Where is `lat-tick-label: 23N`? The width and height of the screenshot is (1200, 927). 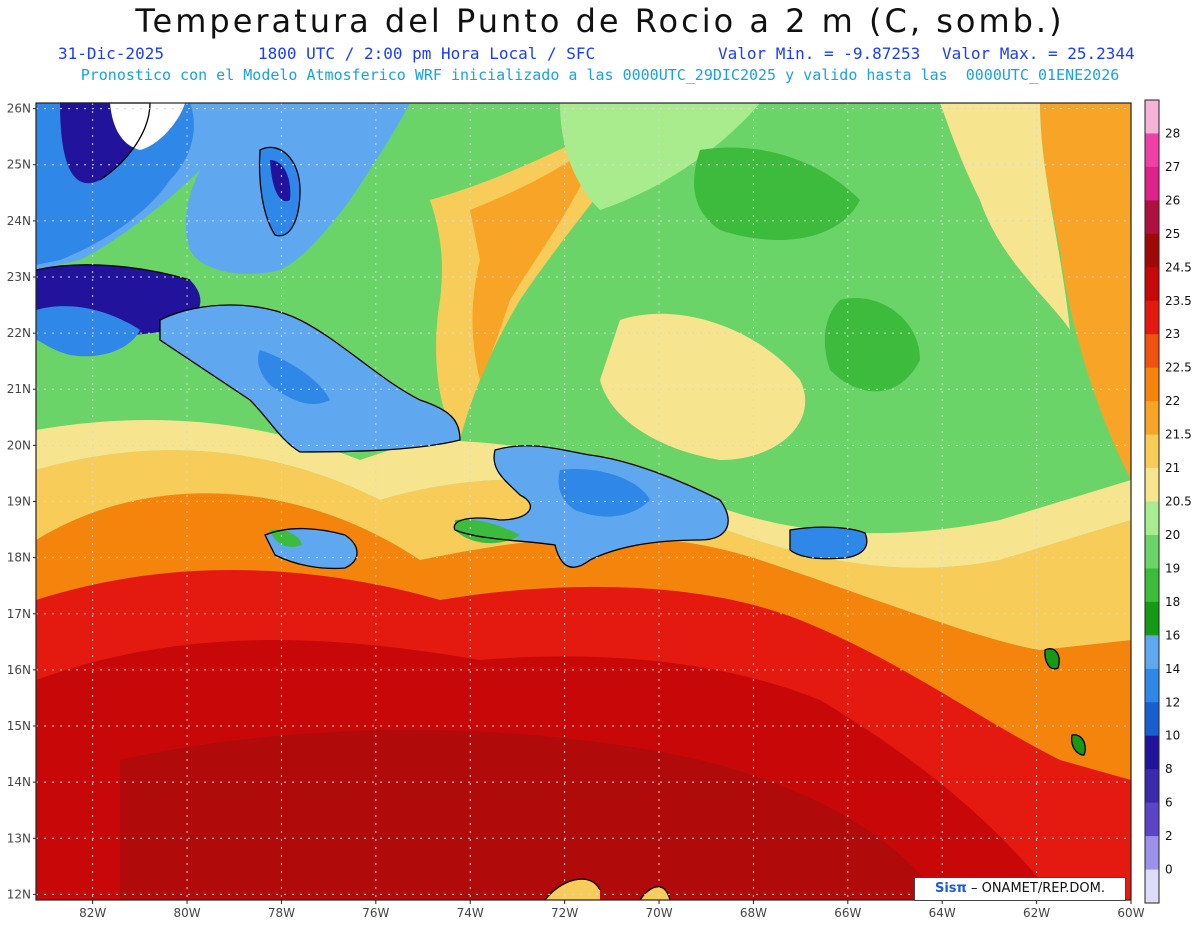
lat-tick-label: 23N is located at coordinates (19, 277).